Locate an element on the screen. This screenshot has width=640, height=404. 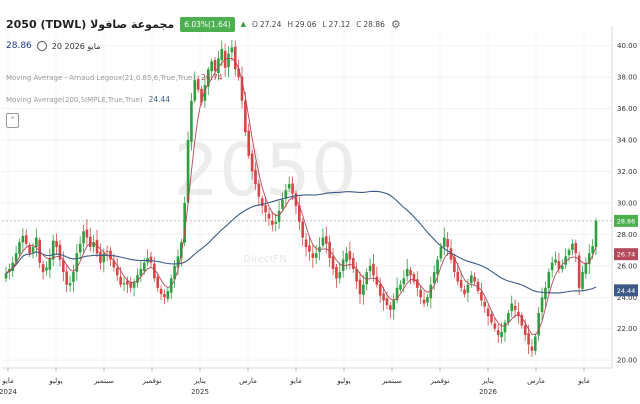
ohlc-high: H 29.06 is located at coordinates (302, 24).